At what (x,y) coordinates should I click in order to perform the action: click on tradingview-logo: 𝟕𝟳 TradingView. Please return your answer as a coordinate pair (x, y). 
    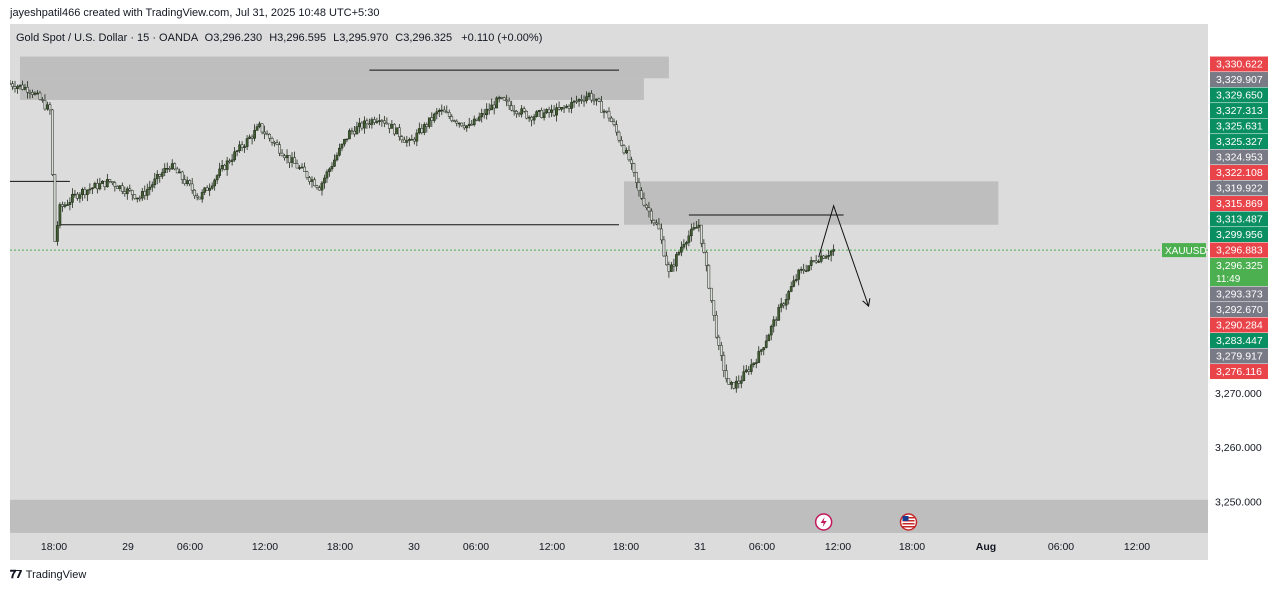
    Looking at the image, I should click on (48, 575).